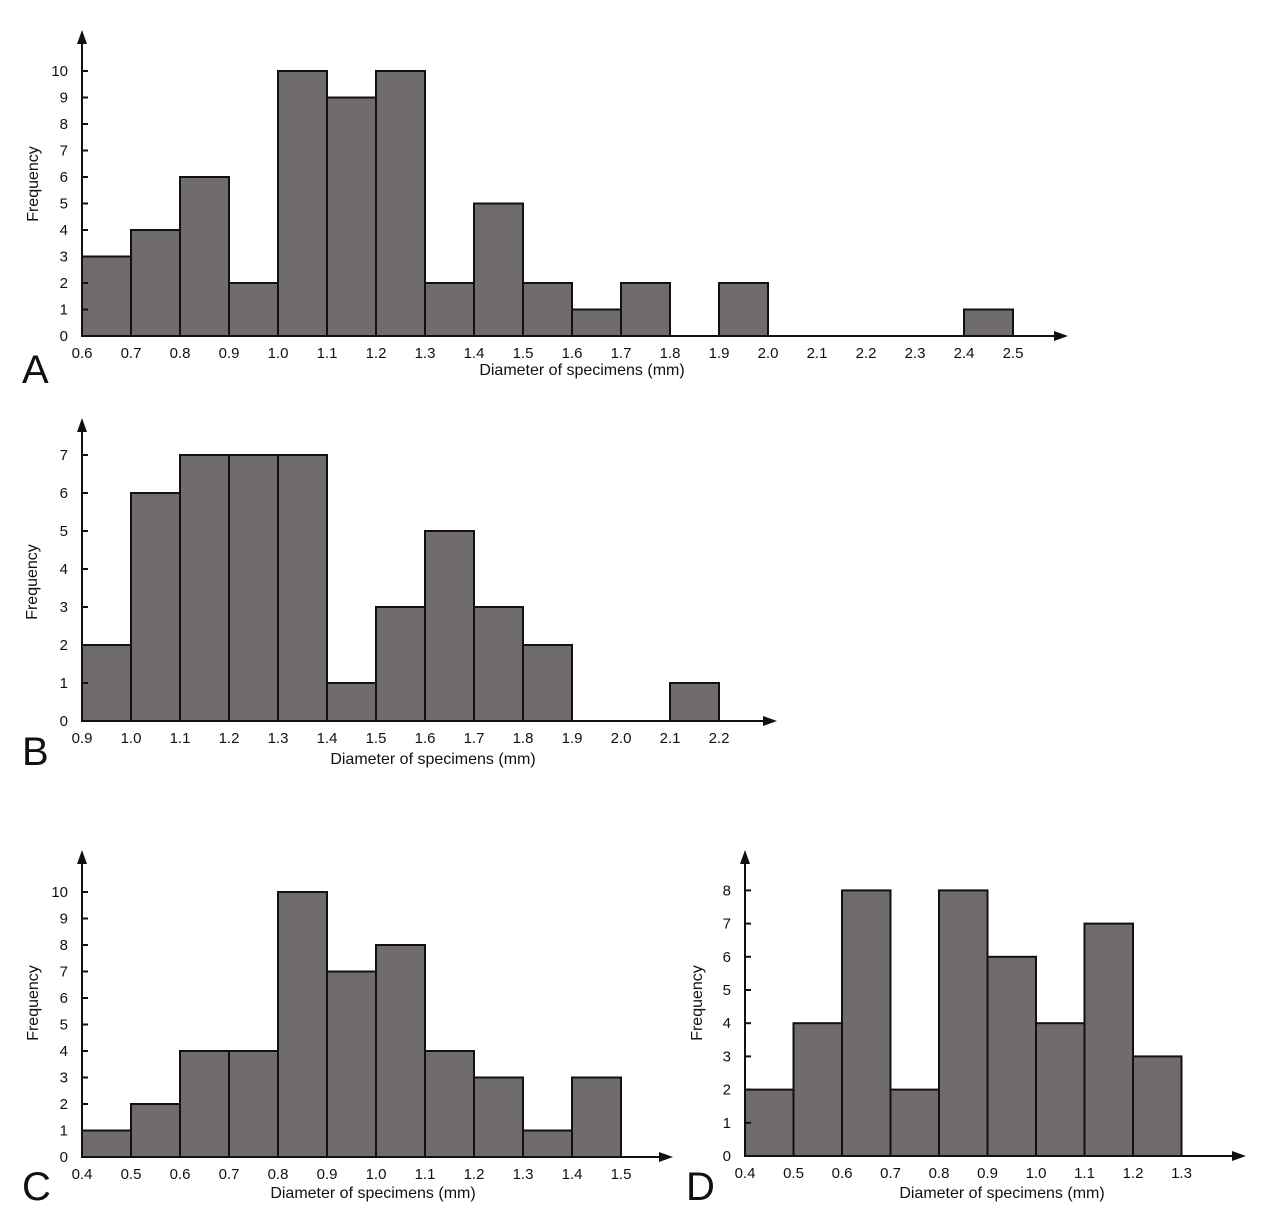  What do you see at coordinates (621, 738) in the screenshot?
I see `x-tick-label: 2.0` at bounding box center [621, 738].